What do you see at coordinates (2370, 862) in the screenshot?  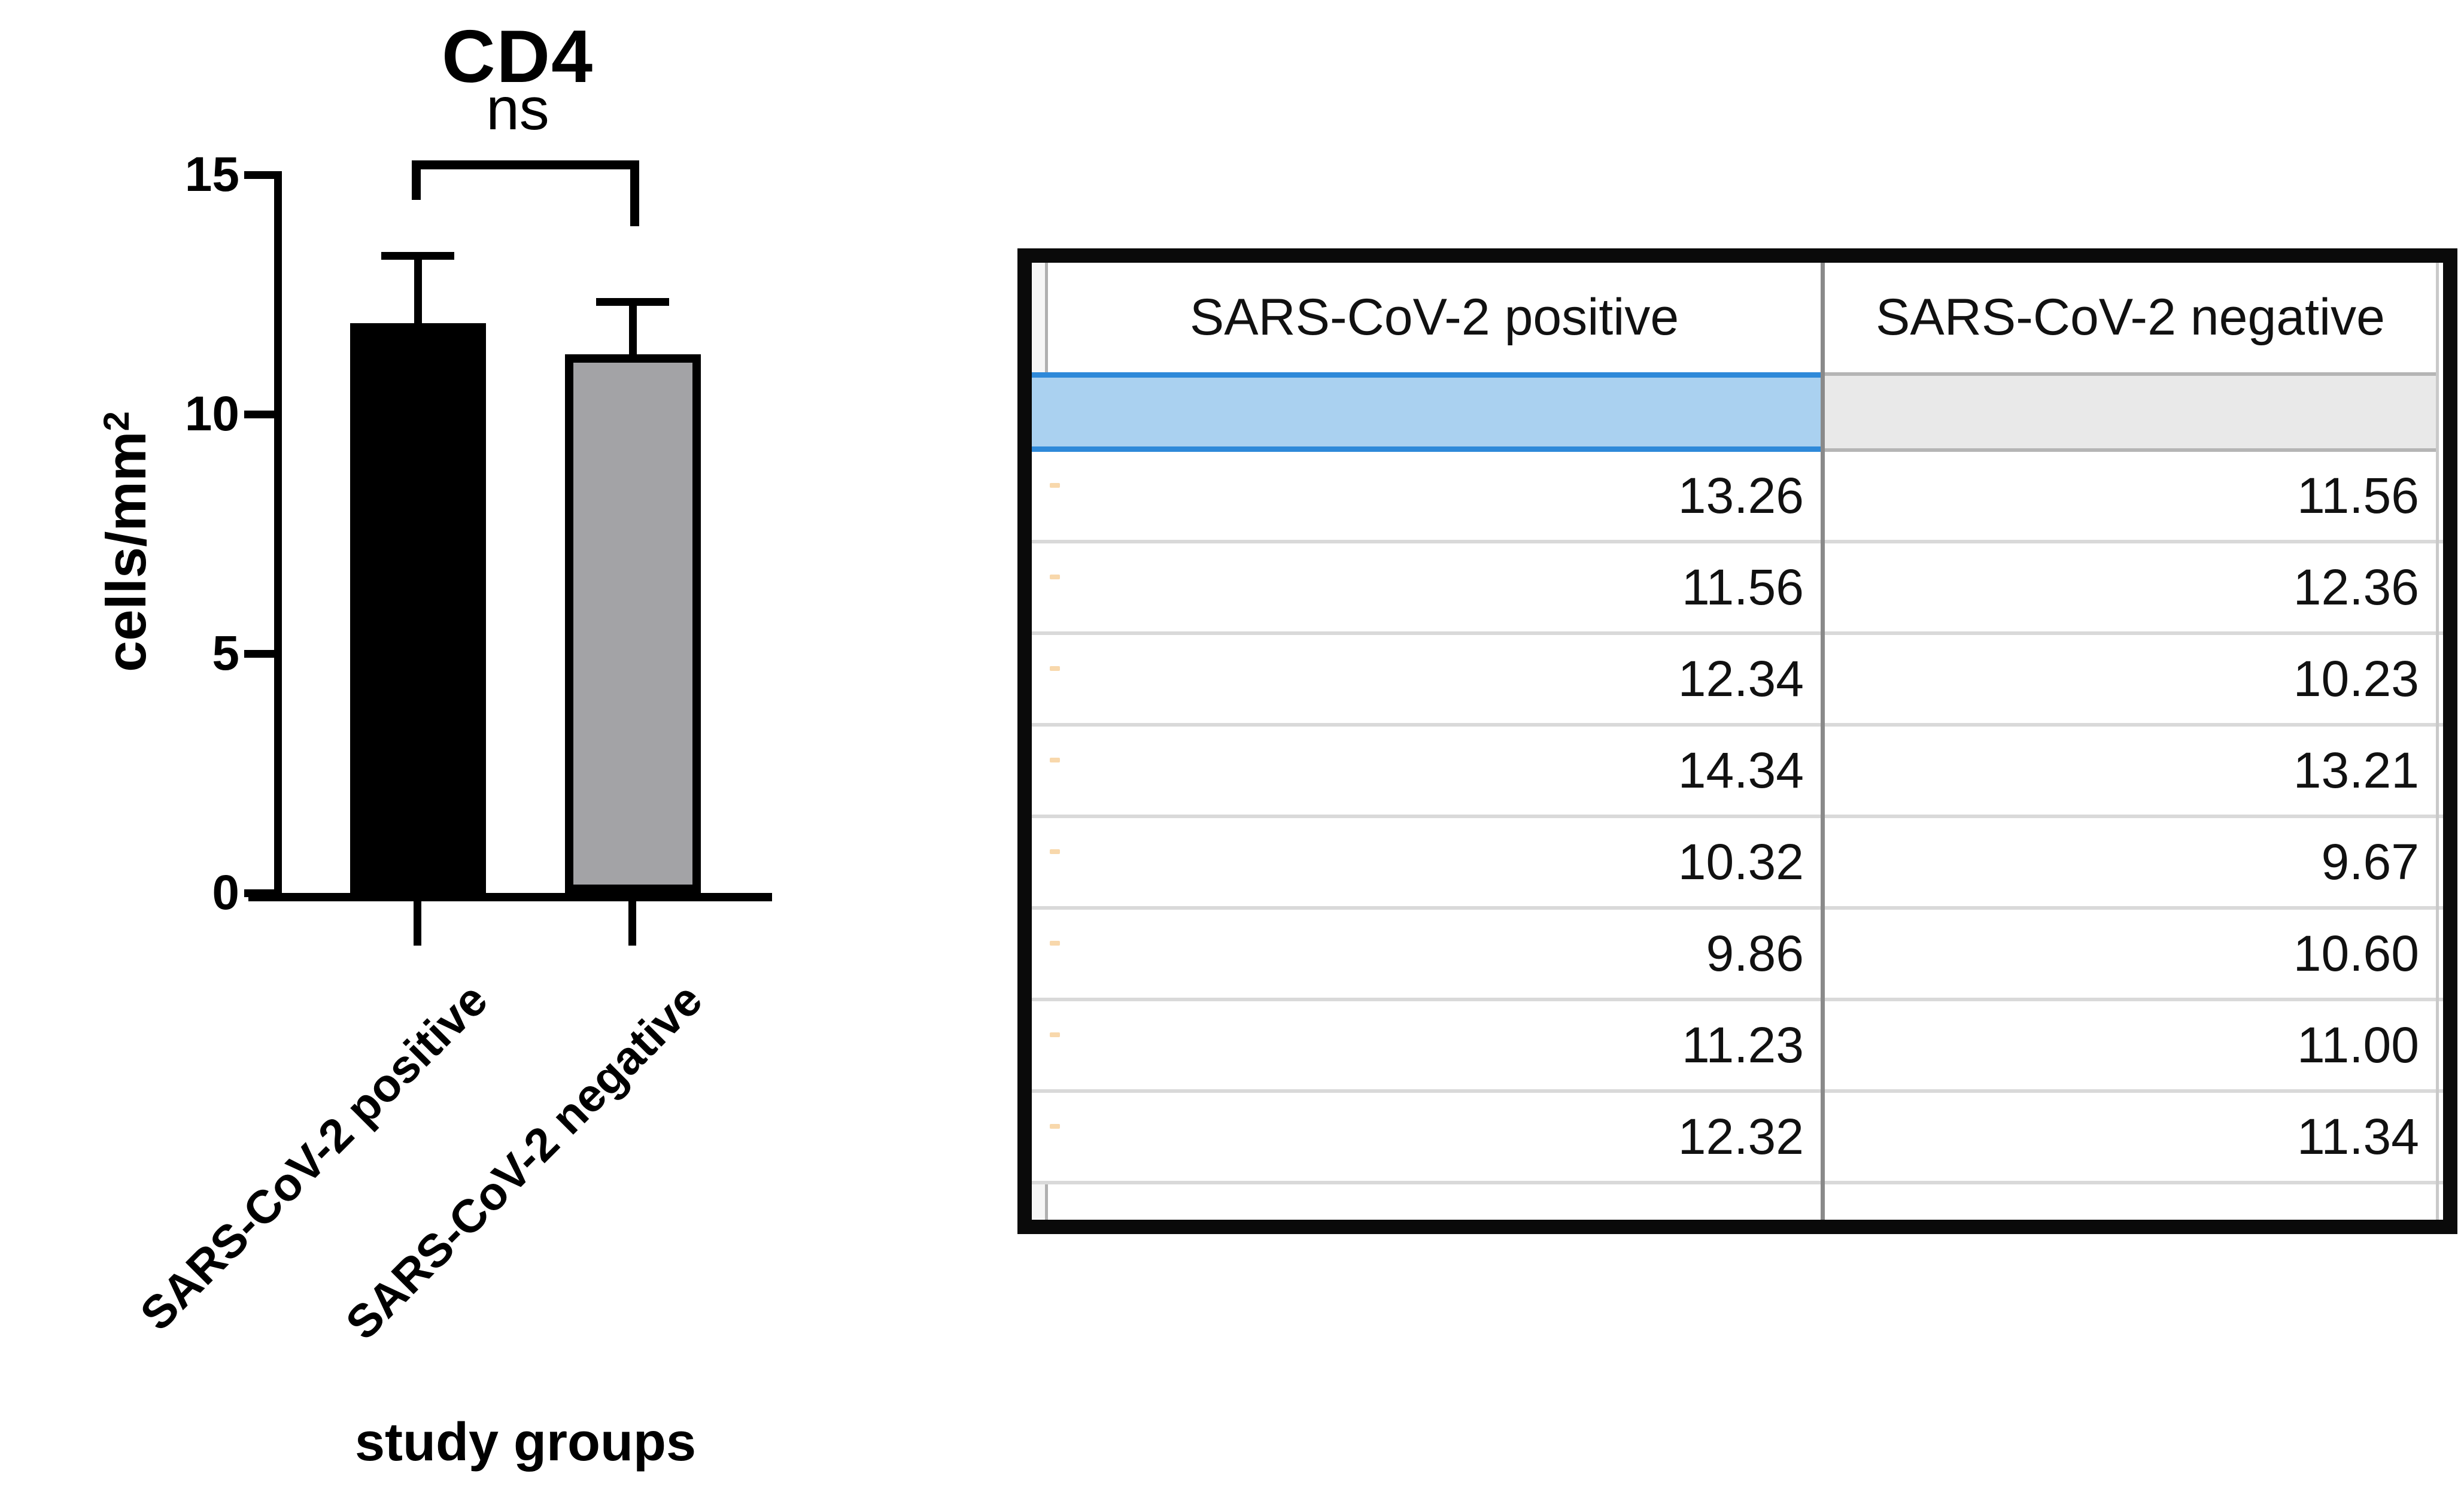 I see `cell-negative: 9.67` at bounding box center [2370, 862].